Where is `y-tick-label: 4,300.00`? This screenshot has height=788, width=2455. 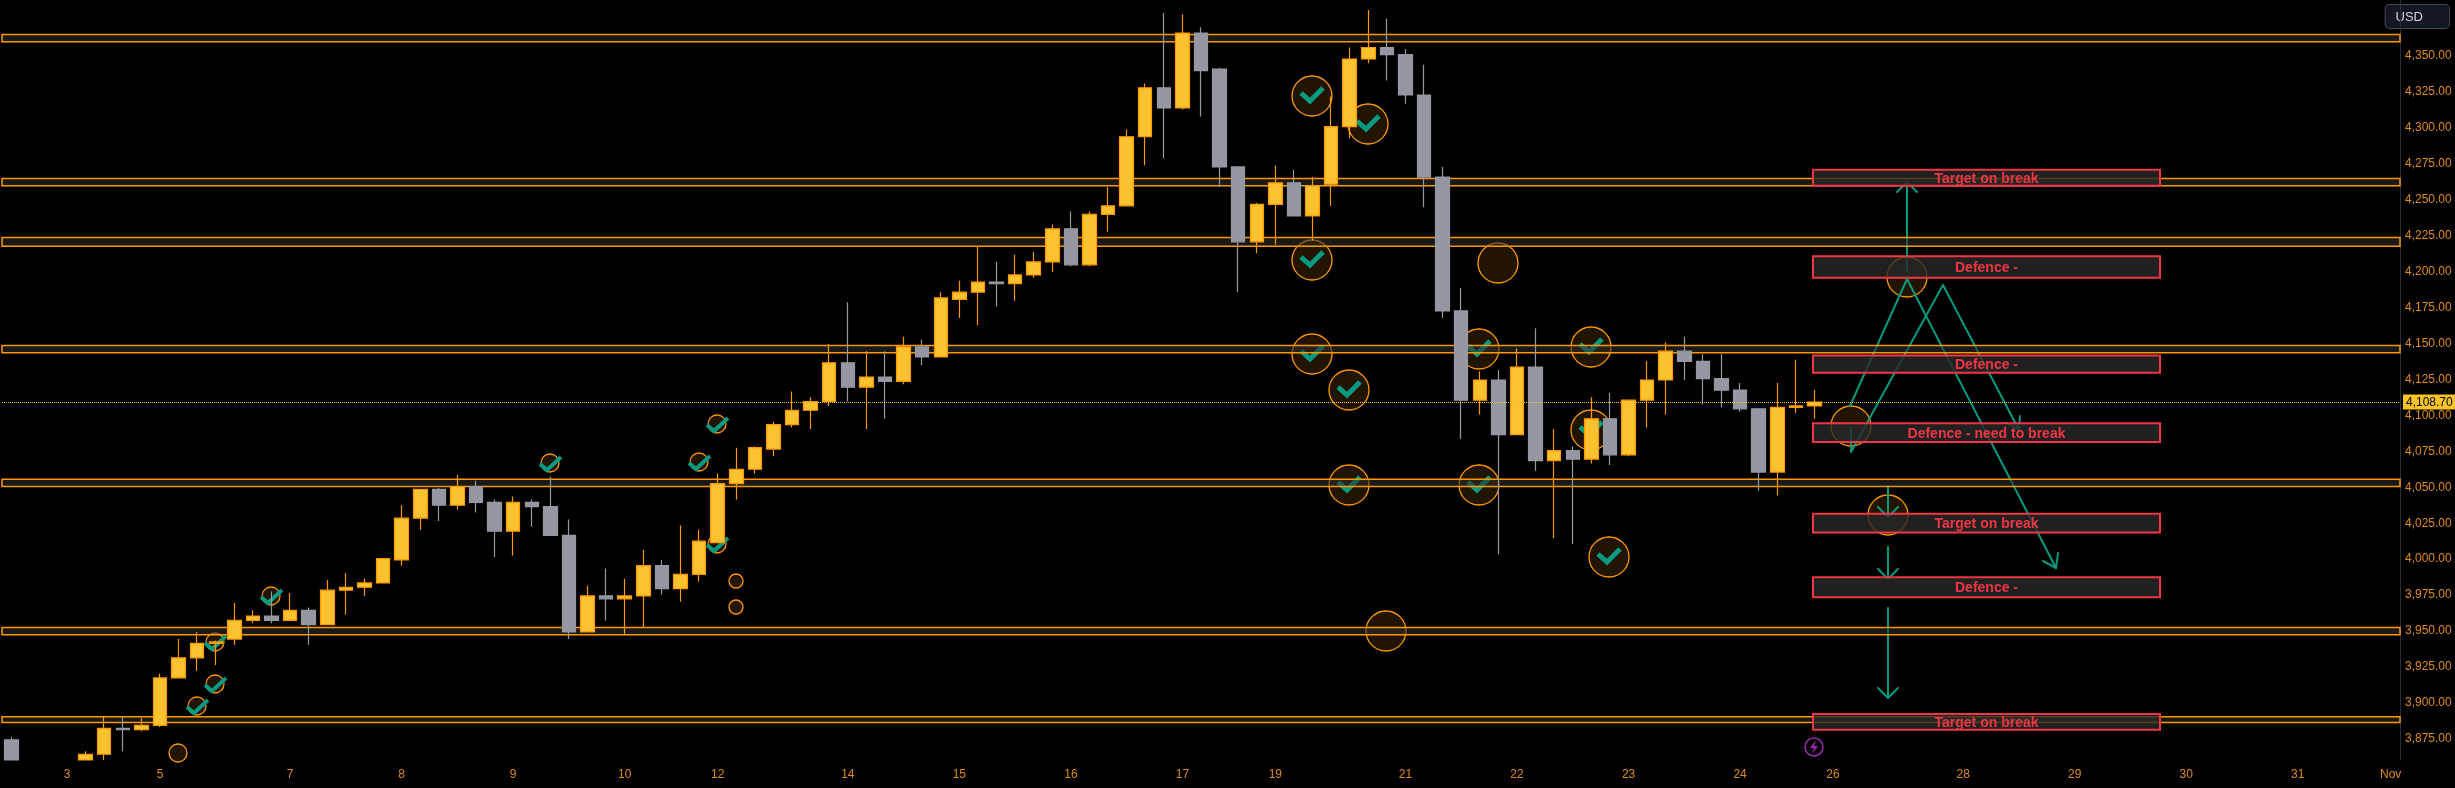 y-tick-label: 4,300.00 is located at coordinates (2429, 126).